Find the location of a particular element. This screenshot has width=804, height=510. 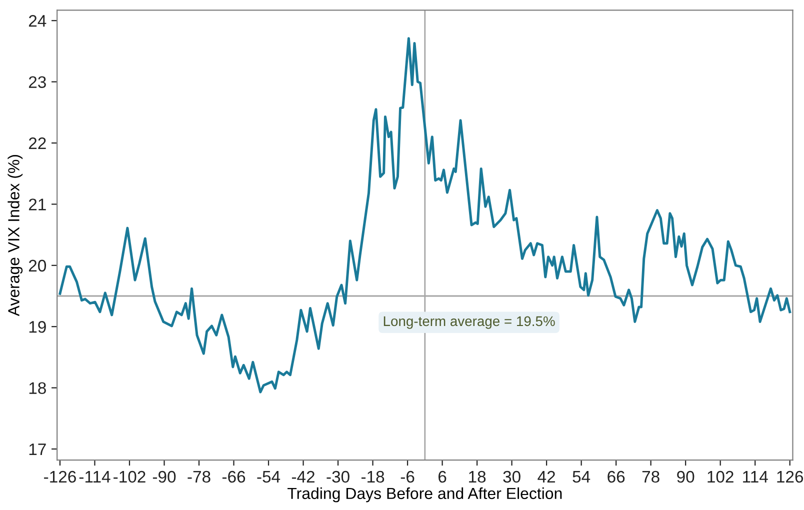

x-tick-label: 54 is located at coordinates (581, 477).